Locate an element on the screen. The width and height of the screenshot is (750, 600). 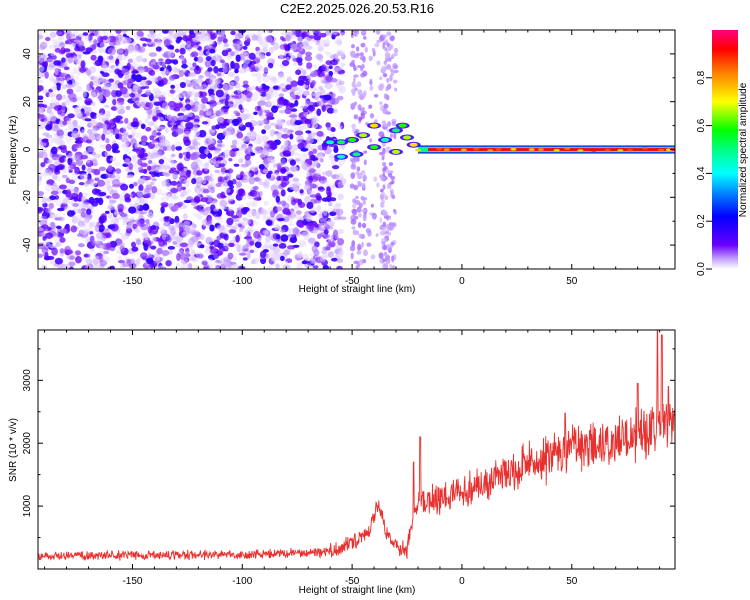
y-tick-label: 20 is located at coordinates (27, 102).